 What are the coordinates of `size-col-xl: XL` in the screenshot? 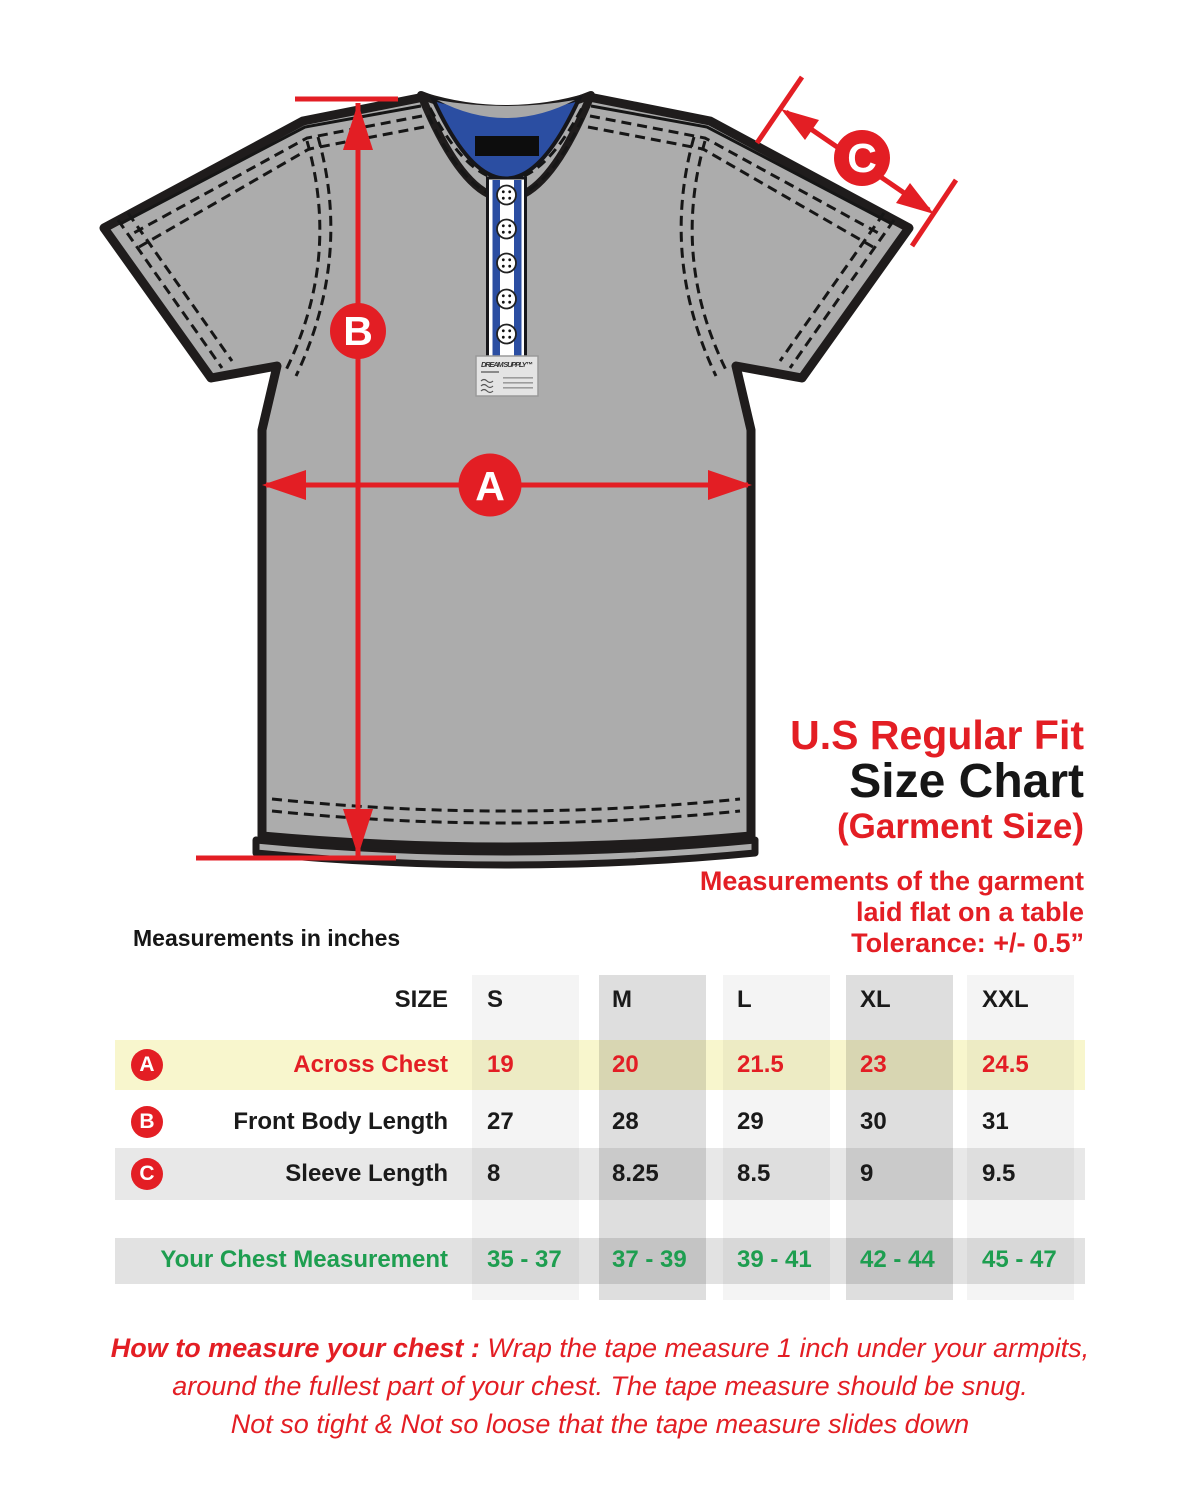 It's located at (875, 999).